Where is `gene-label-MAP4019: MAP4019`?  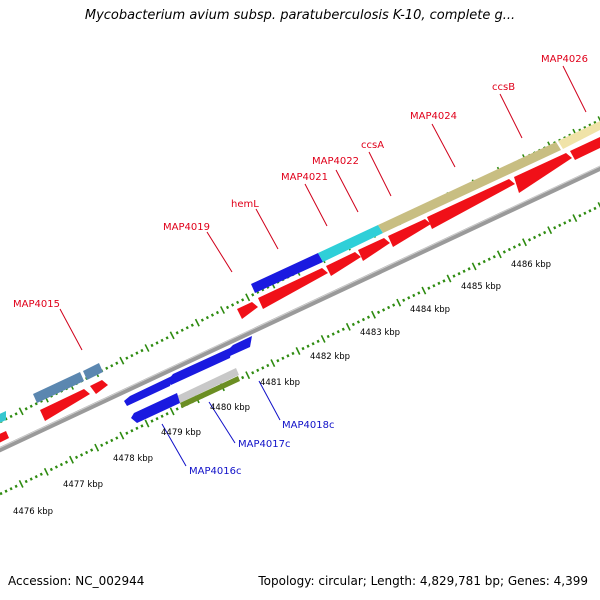 gene-label-MAP4019: MAP4019 is located at coordinates (186, 227).